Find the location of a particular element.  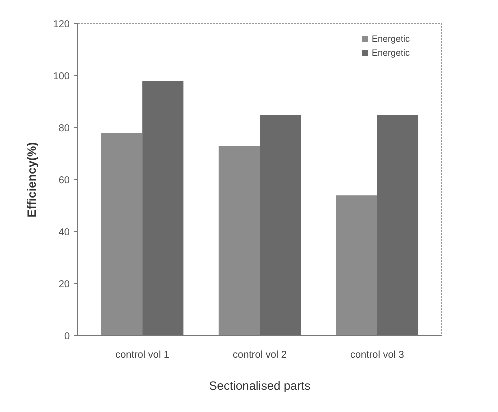

y-tick-label: 0 is located at coordinates (67, 337).